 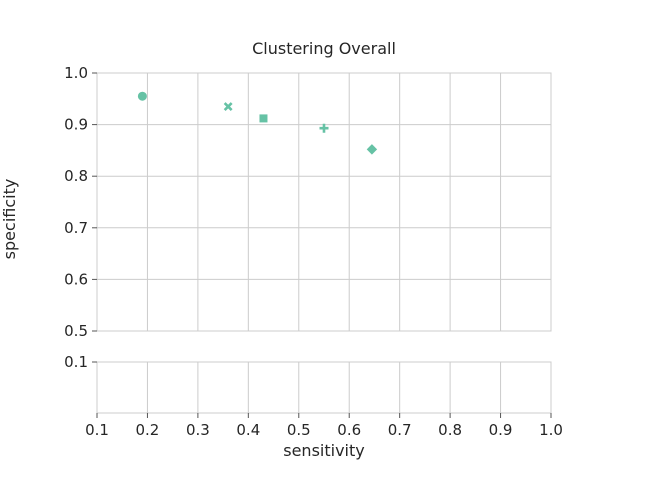 What do you see at coordinates (142, 96) in the screenshot?
I see `point-circle` at bounding box center [142, 96].